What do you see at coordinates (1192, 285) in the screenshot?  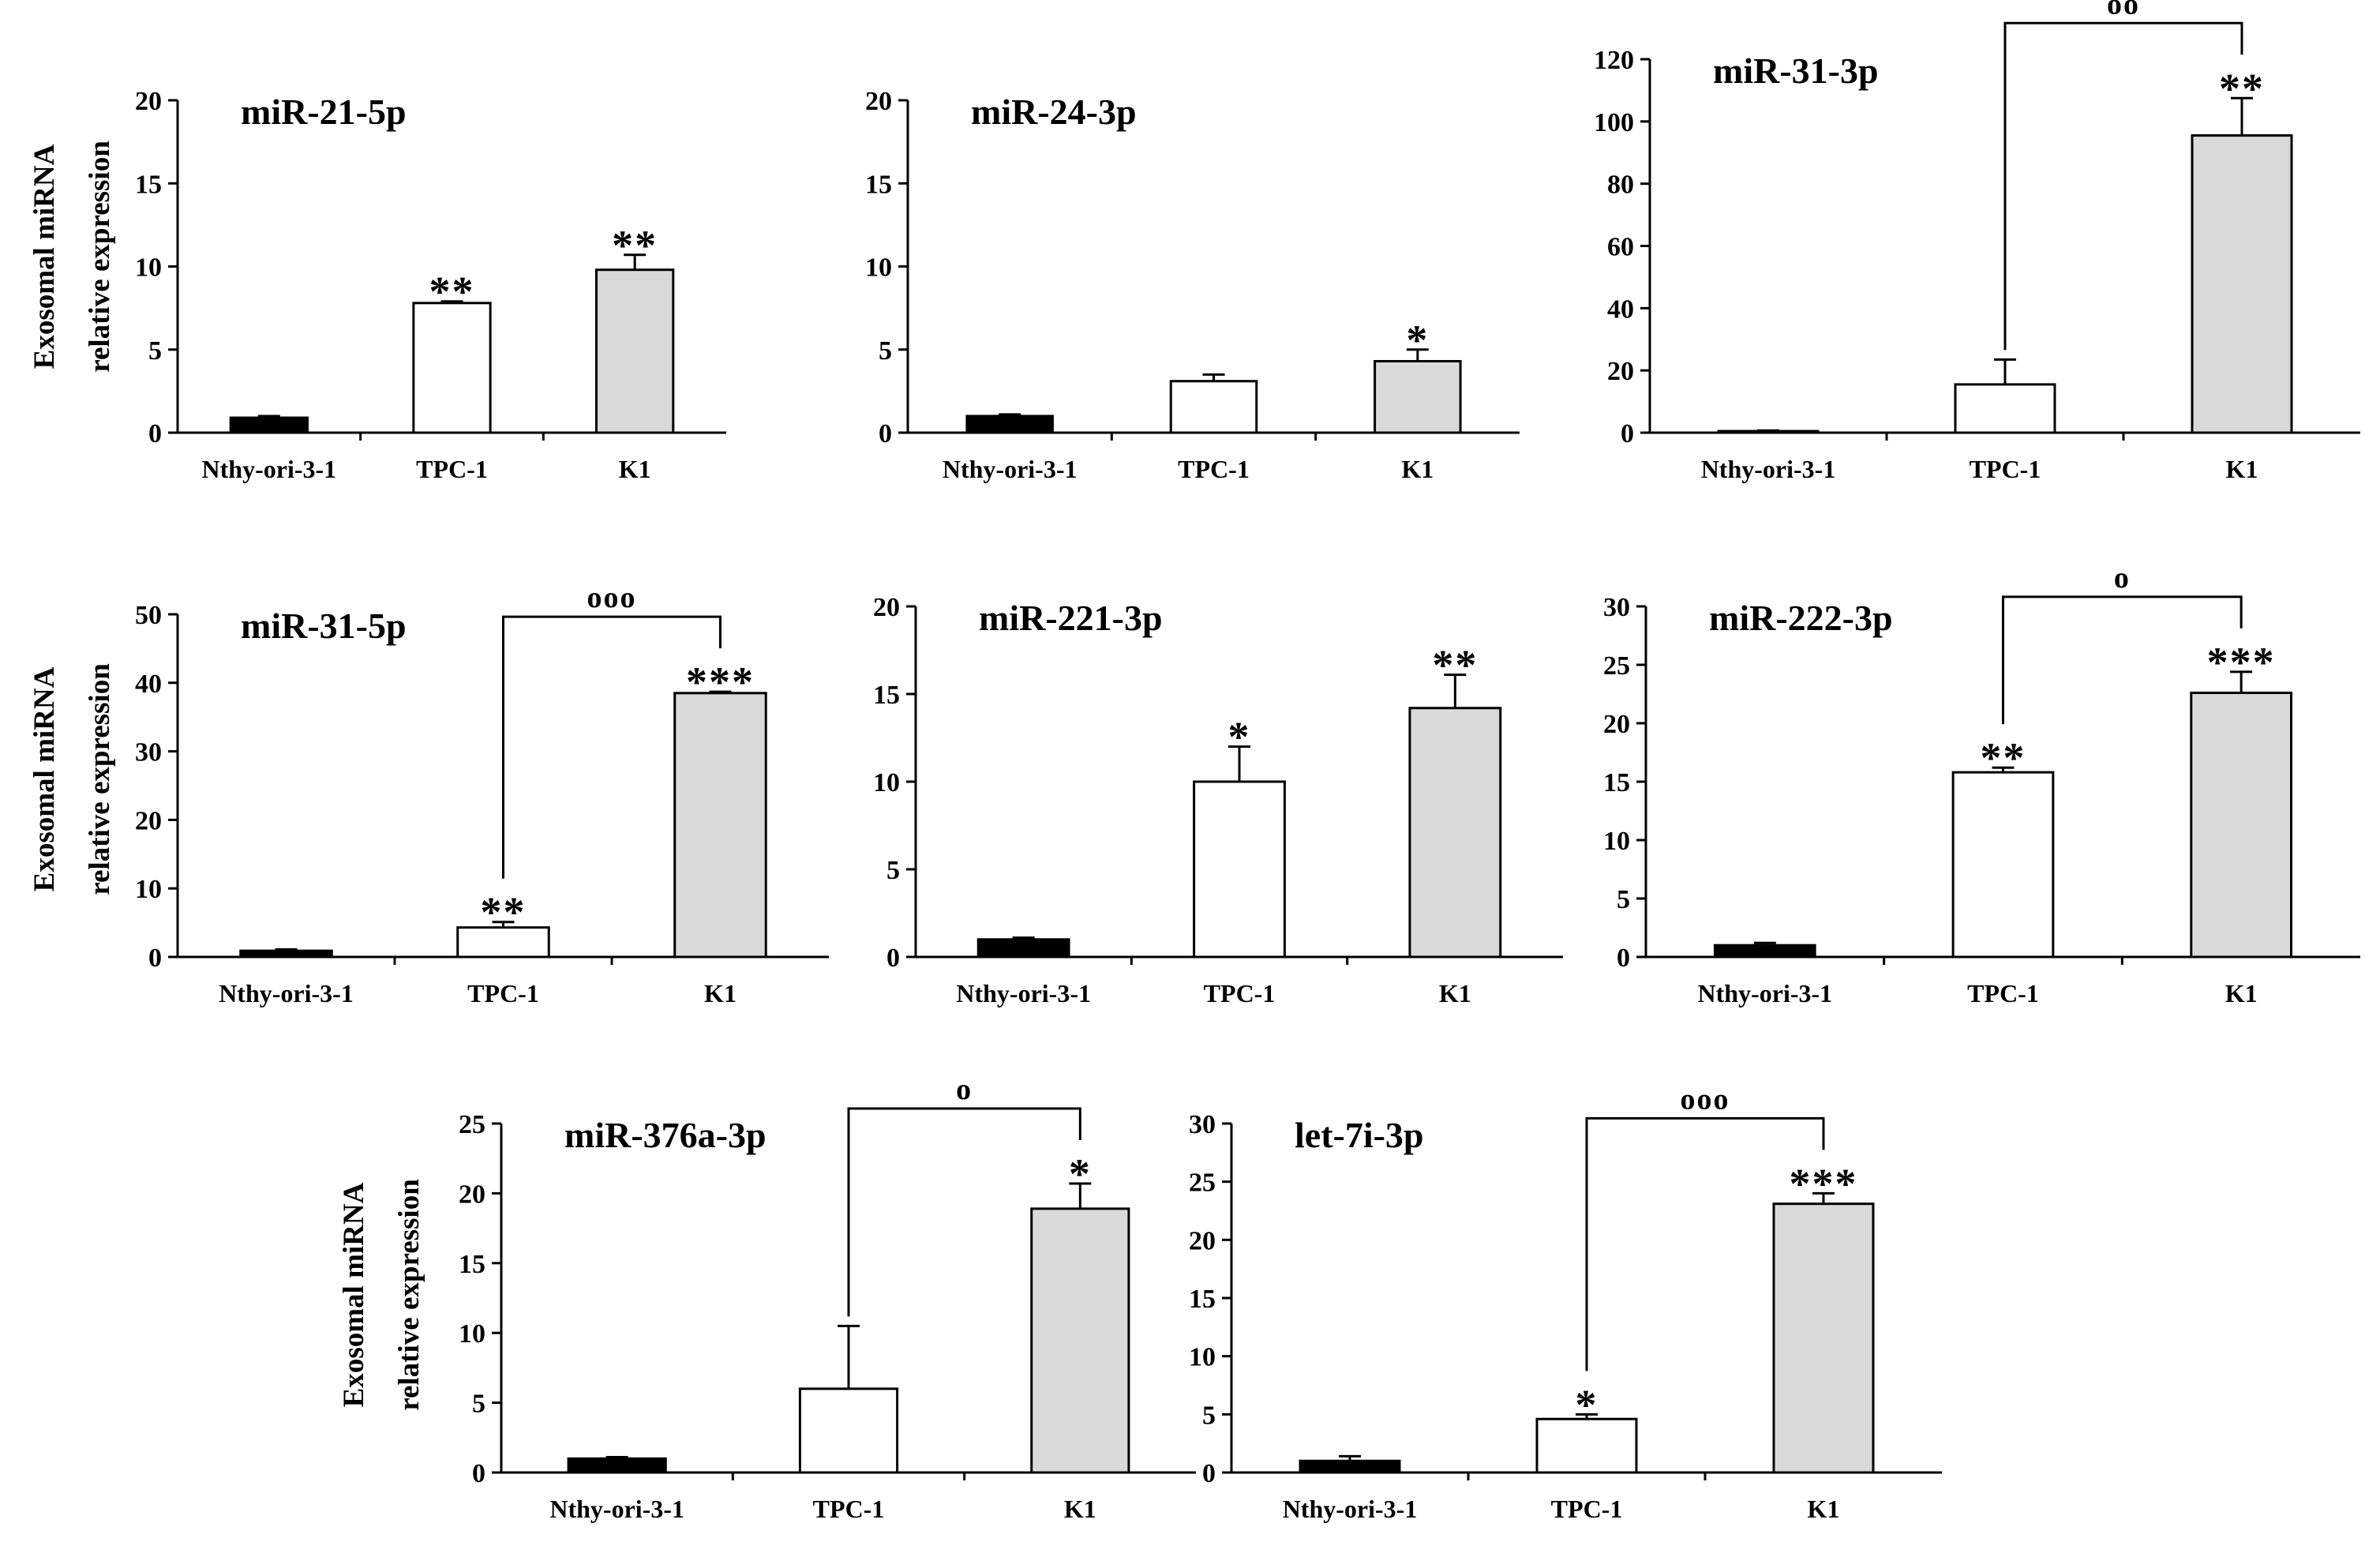 I see `panel-mir-24-3p: 0 5 10 15 20 Nthy-ori-3-1 TPC-1 K1 * miR-24-3p` at bounding box center [1192, 285].